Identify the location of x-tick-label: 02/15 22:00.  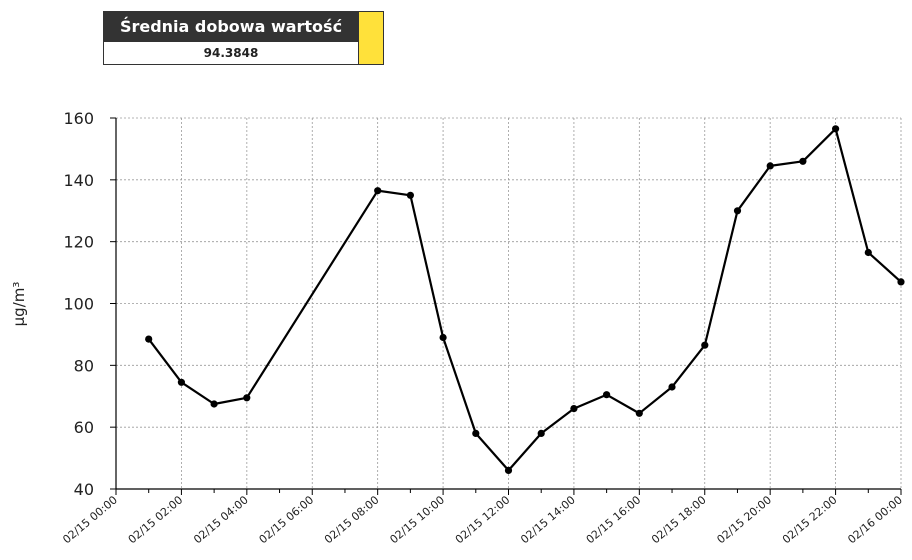
(810, 519).